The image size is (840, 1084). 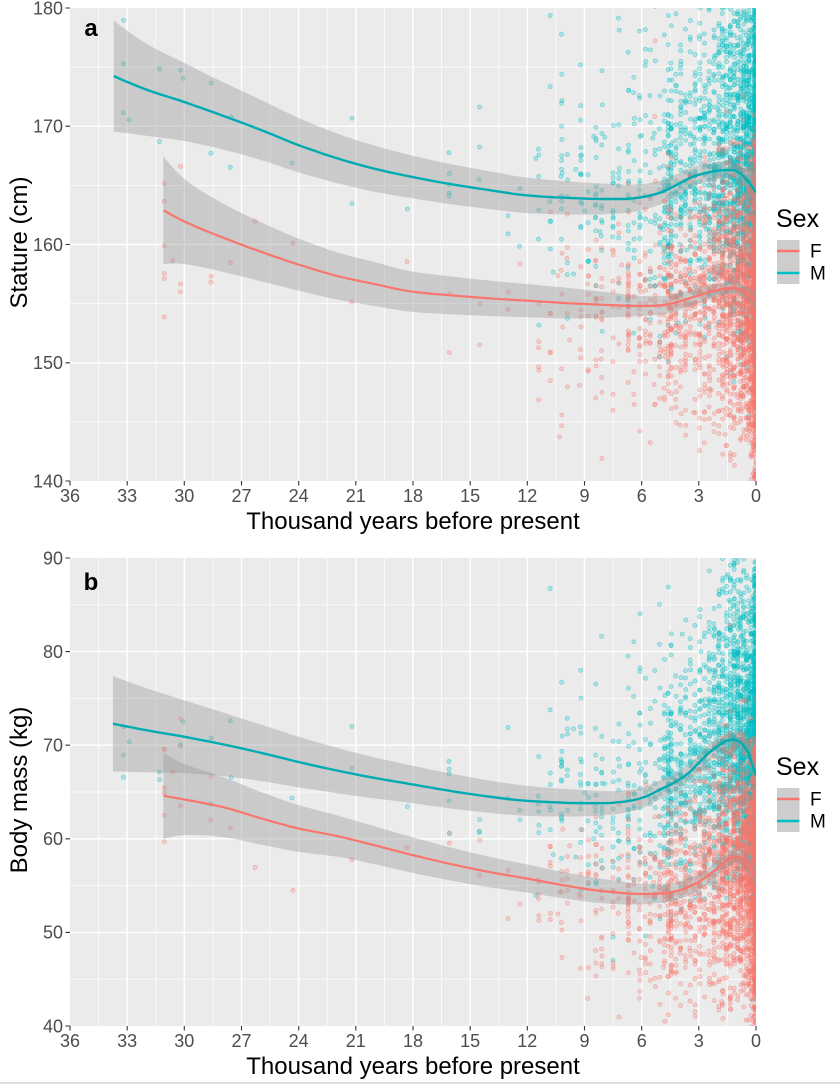 I want to click on svg-text: 170, so click(x=48, y=127).